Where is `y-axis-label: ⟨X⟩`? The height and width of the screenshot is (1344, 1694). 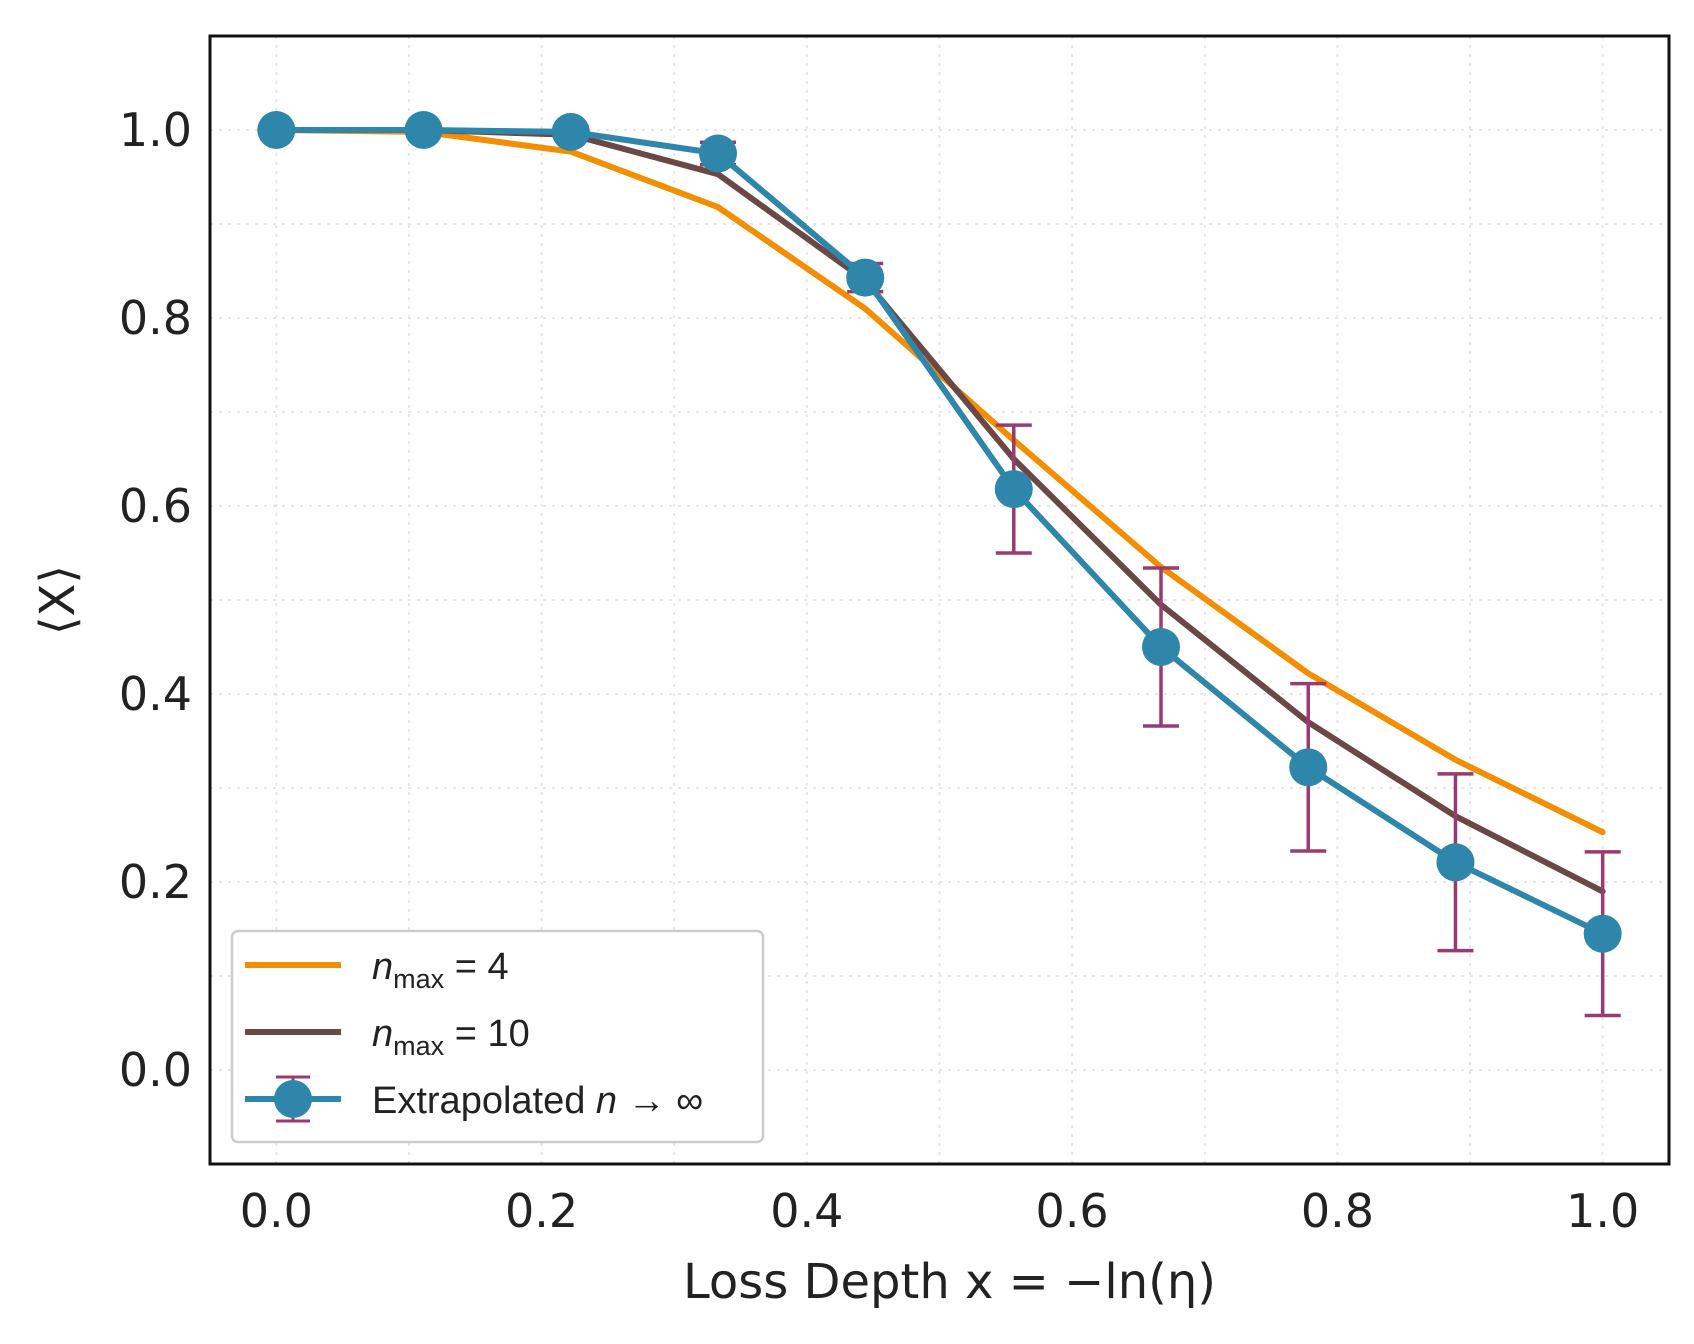
y-axis-label: ⟨X⟩ is located at coordinates (58, 600).